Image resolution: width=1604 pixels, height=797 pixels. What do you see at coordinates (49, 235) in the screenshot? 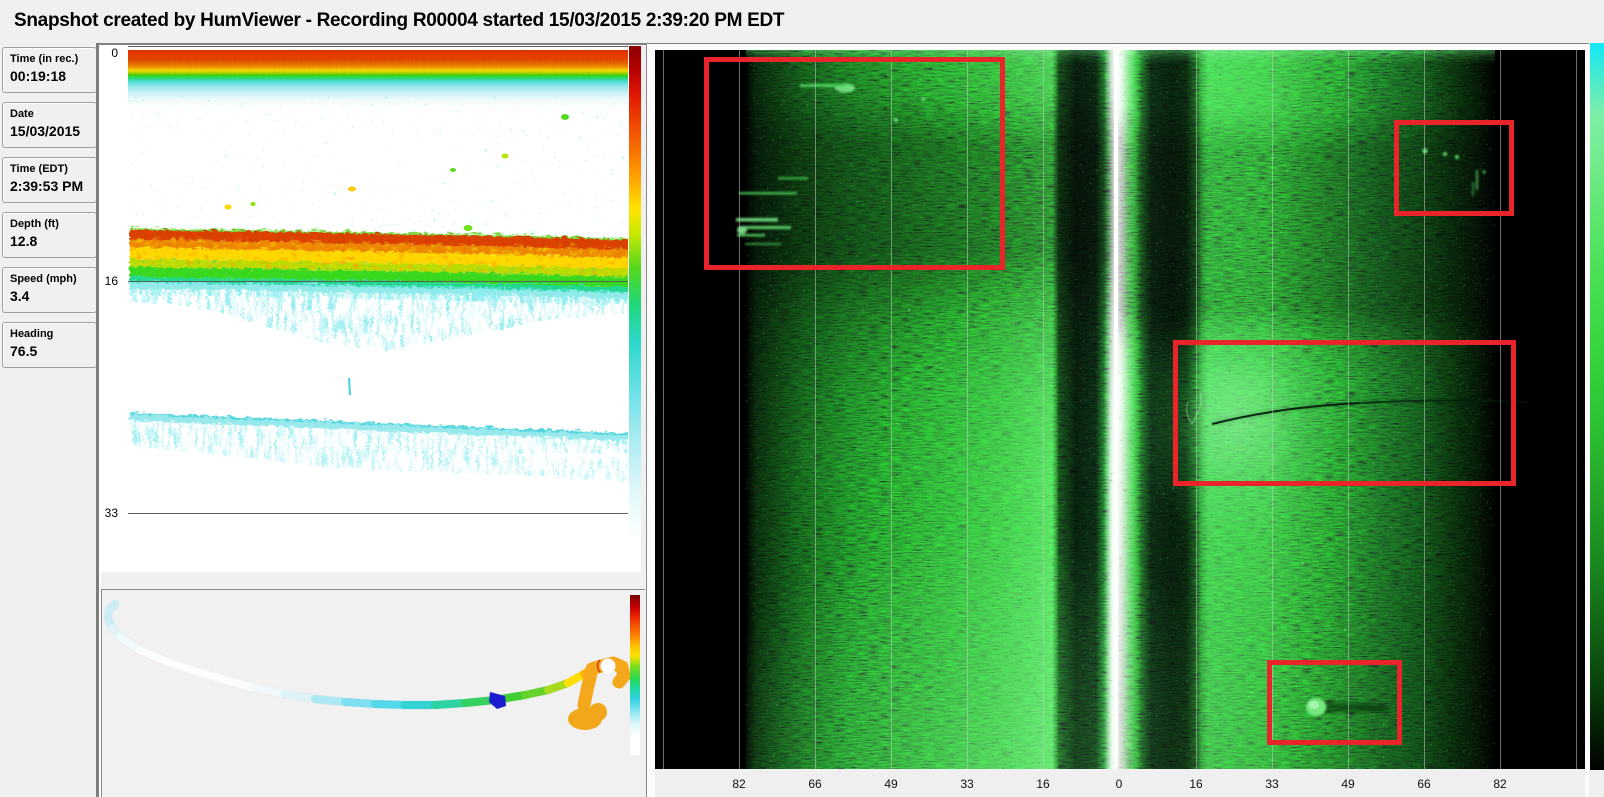
I see `info-box-depth-ft: Depth (ft) 12.8` at bounding box center [49, 235].